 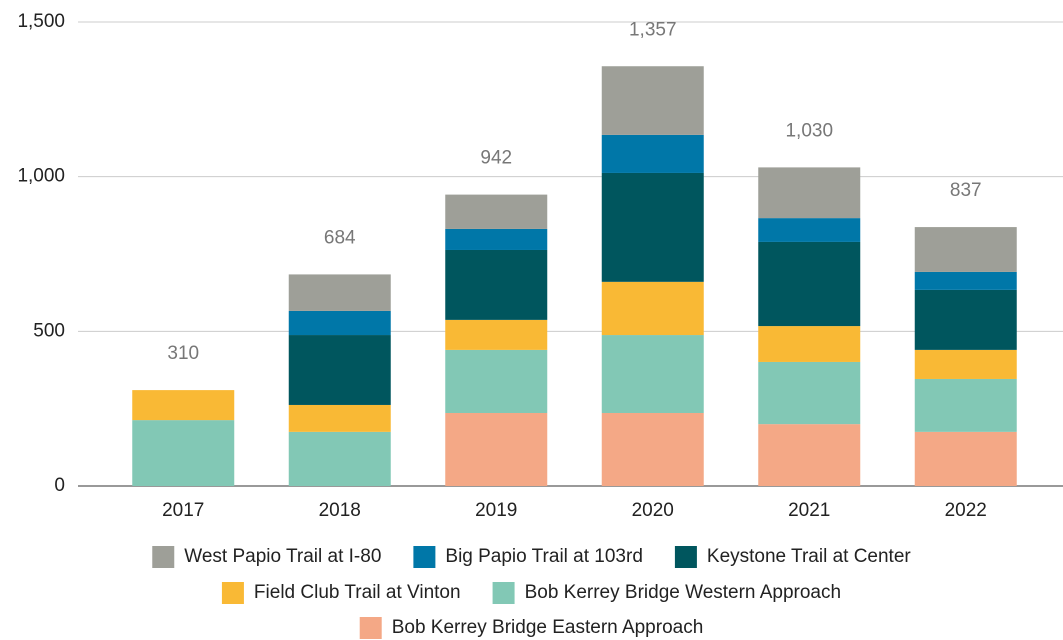 I want to click on total-label: 942, so click(x=496, y=158).